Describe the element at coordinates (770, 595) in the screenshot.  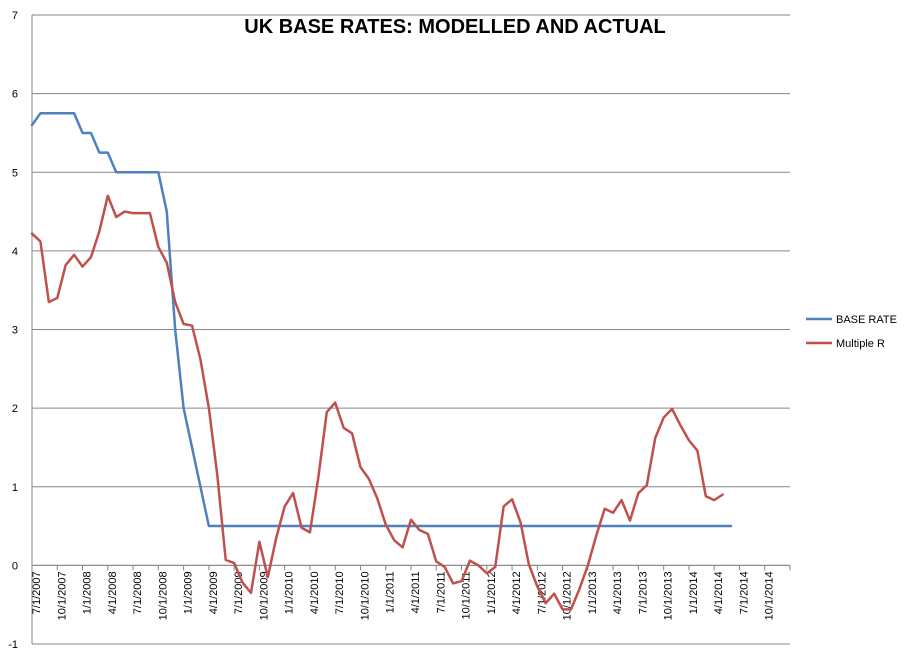
I see `x-tick-label: 10/1/2014` at that location.